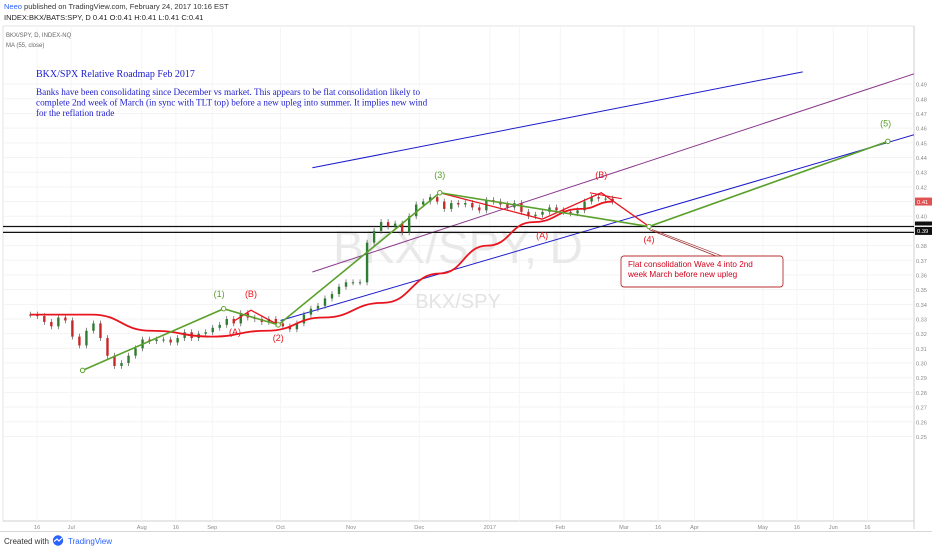 Image resolution: width=932 pixels, height=551 pixels. I want to click on y-tick-label: 0.37, so click(921, 262).